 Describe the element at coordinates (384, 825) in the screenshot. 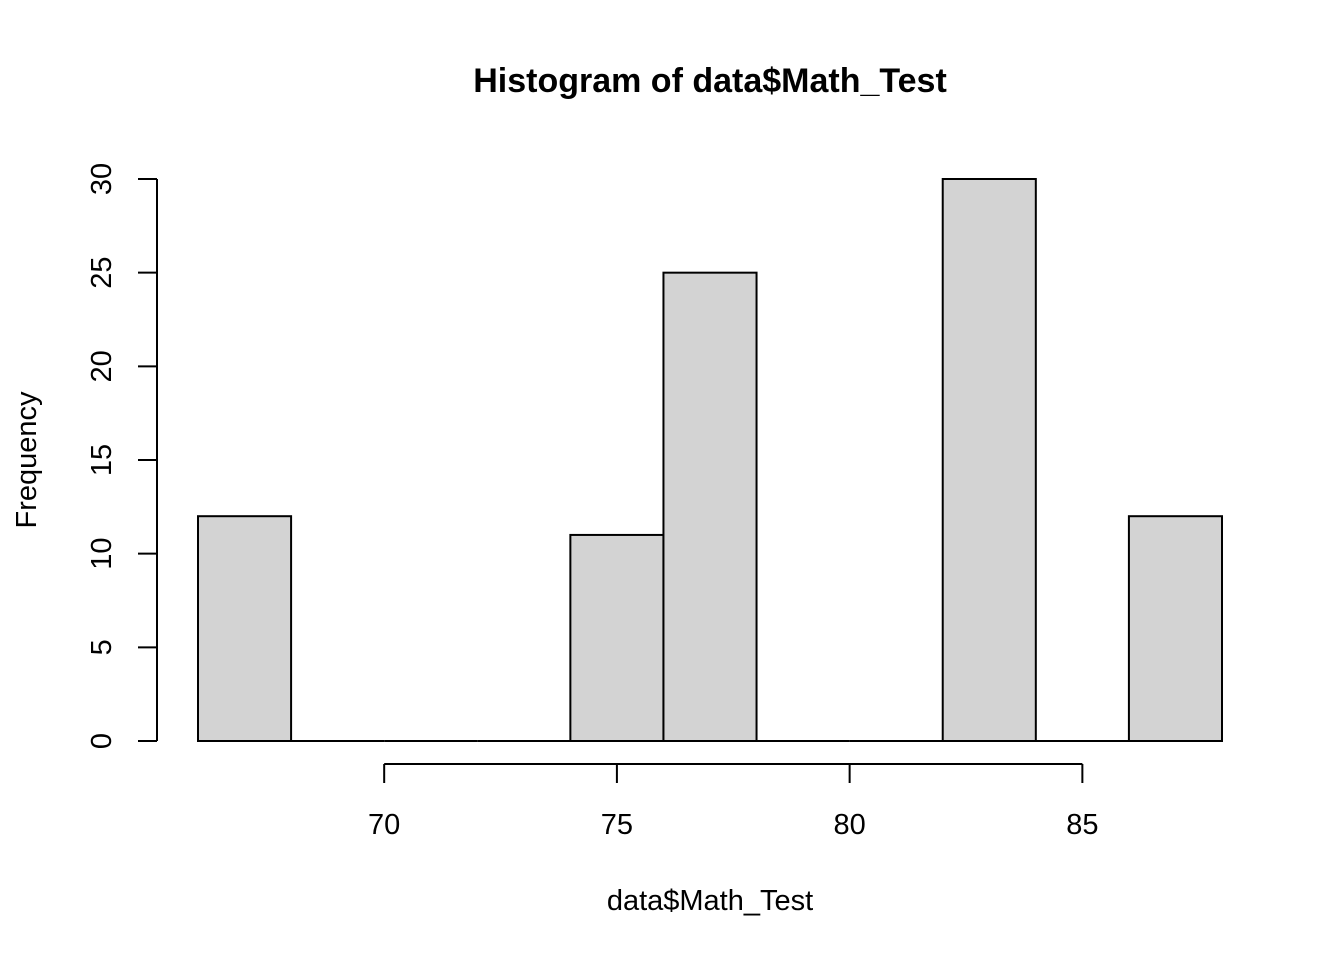

I see `x-tick-label: 70` at that location.